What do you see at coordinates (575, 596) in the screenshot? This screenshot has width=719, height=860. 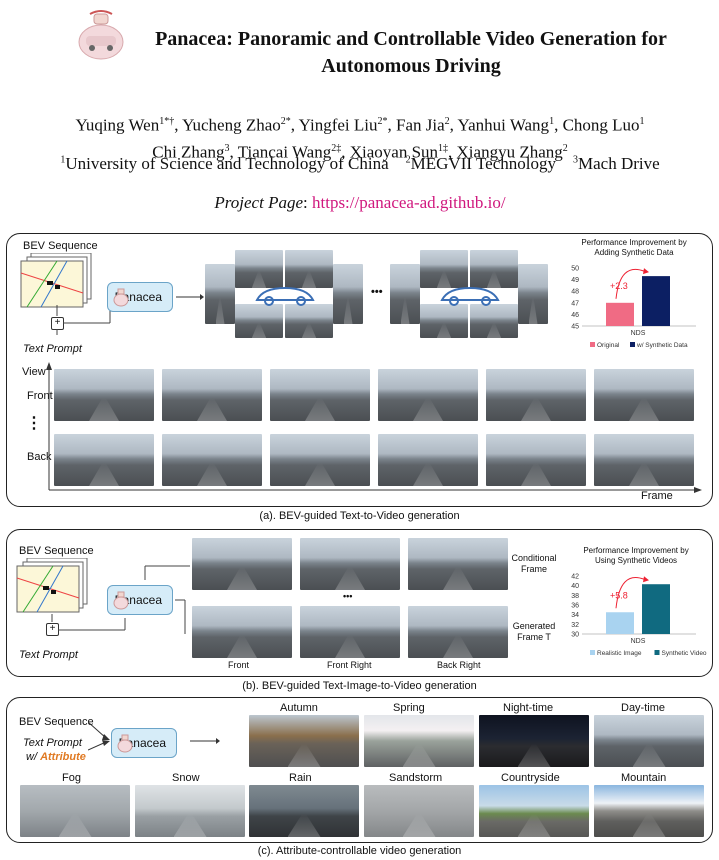 I see `chart-y-tick-label: 38` at bounding box center [575, 596].